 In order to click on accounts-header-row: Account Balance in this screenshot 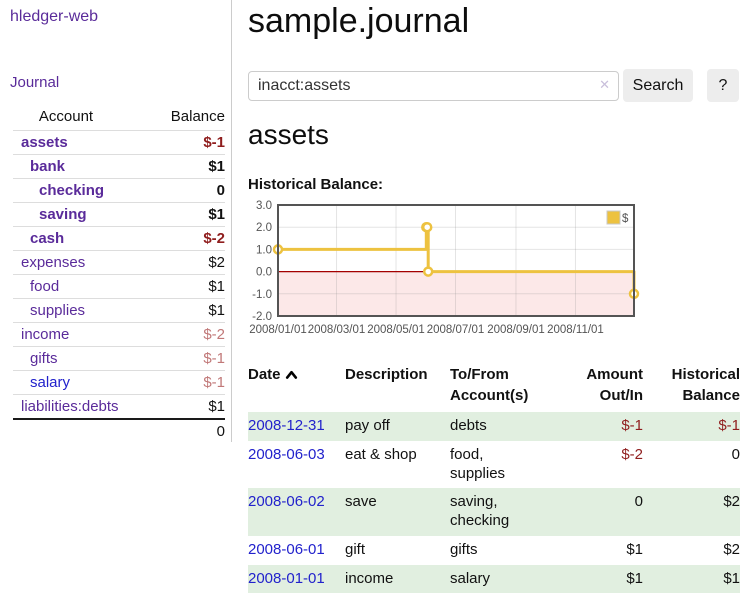, I will do `click(119, 118)`.